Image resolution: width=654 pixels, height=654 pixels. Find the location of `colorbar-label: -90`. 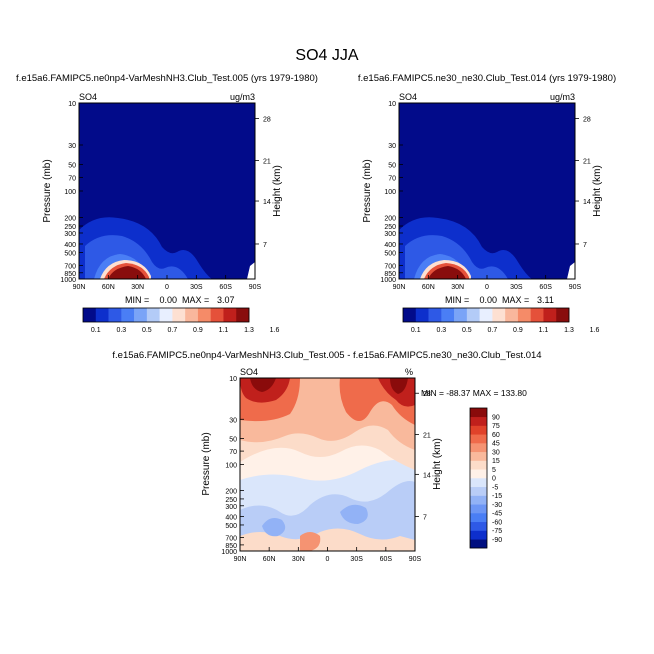

colorbar-label: -90 is located at coordinates (497, 540).